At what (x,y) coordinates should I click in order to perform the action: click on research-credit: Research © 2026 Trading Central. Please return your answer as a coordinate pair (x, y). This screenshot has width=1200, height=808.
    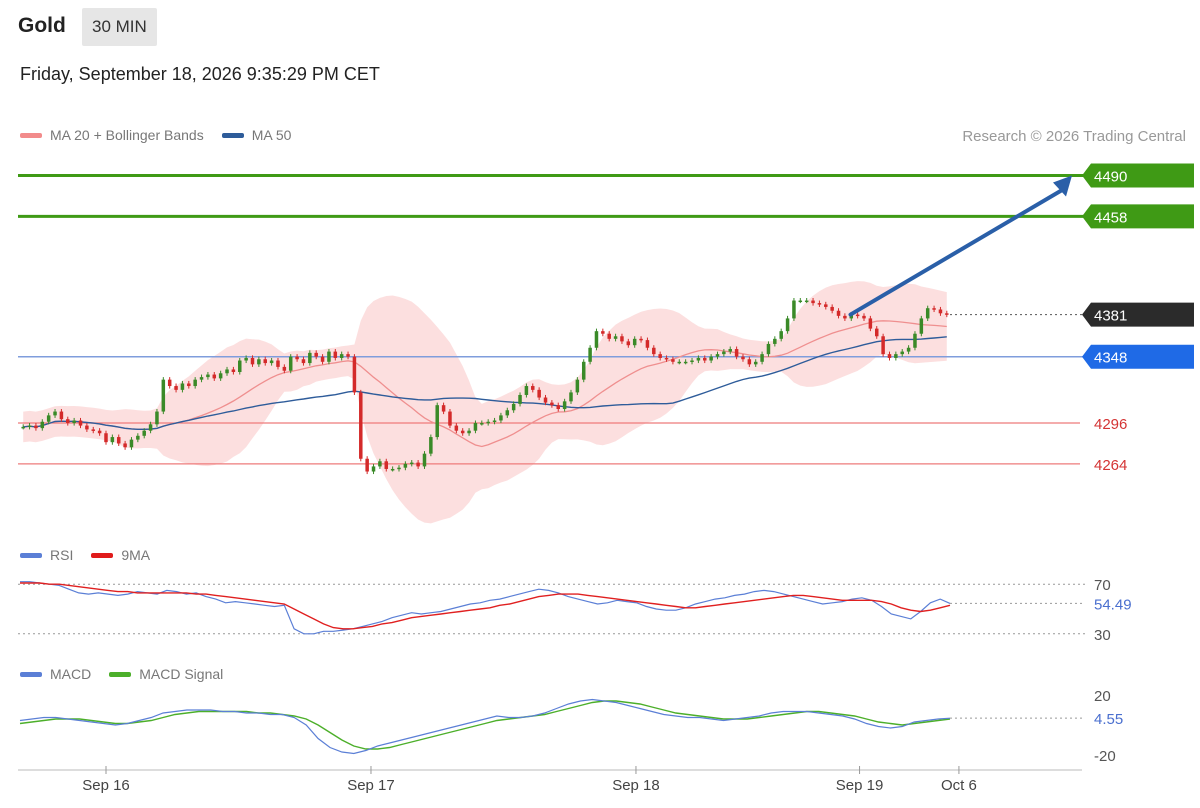
    Looking at the image, I should click on (1074, 136).